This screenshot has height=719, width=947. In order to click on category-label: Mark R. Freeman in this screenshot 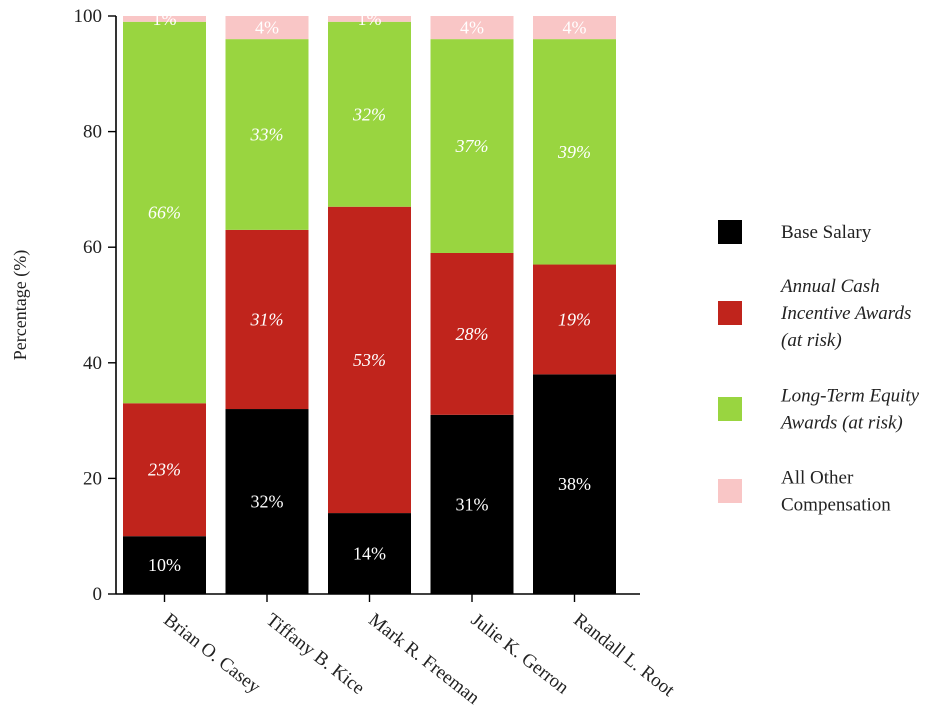, I will do `click(423, 659)`.